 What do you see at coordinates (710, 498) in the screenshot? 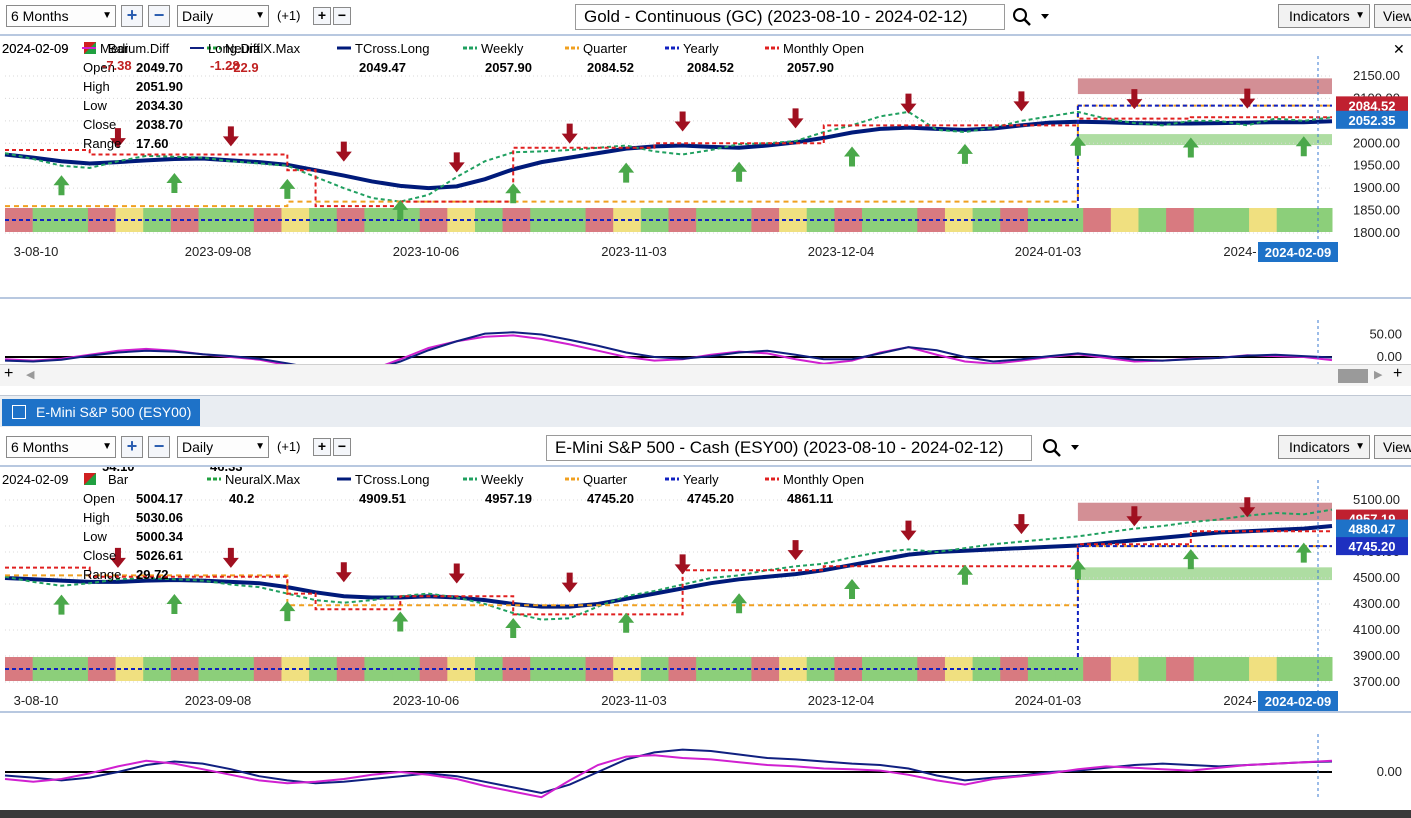
I see `legend-item-value: 4745.20` at bounding box center [710, 498].